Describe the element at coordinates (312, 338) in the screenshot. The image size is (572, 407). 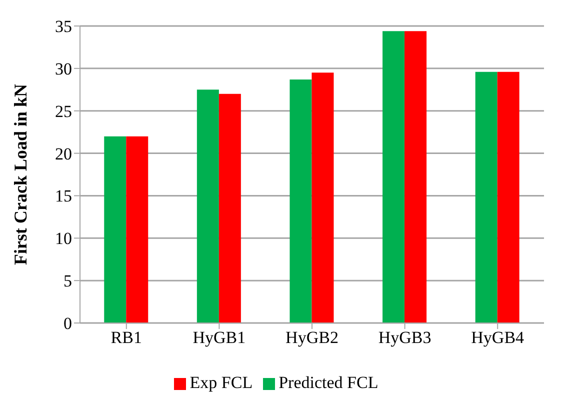
I see `x-tick-label: HyGB2` at that location.